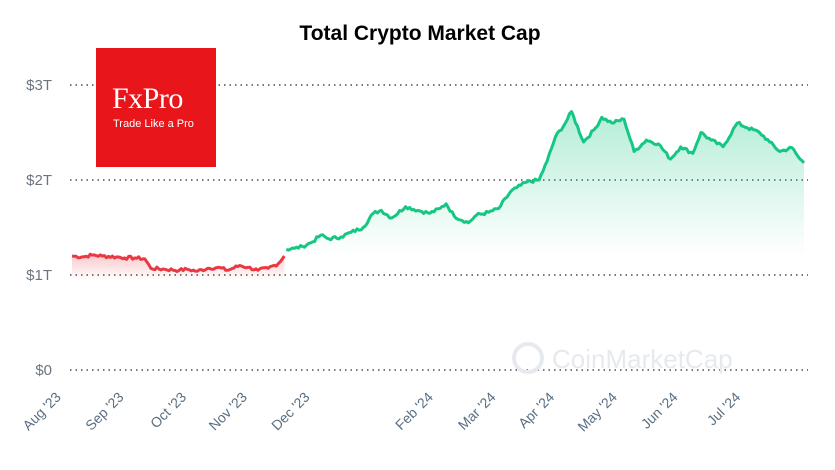  I want to click on x-tick-label: Apr '24, so click(536, 410).